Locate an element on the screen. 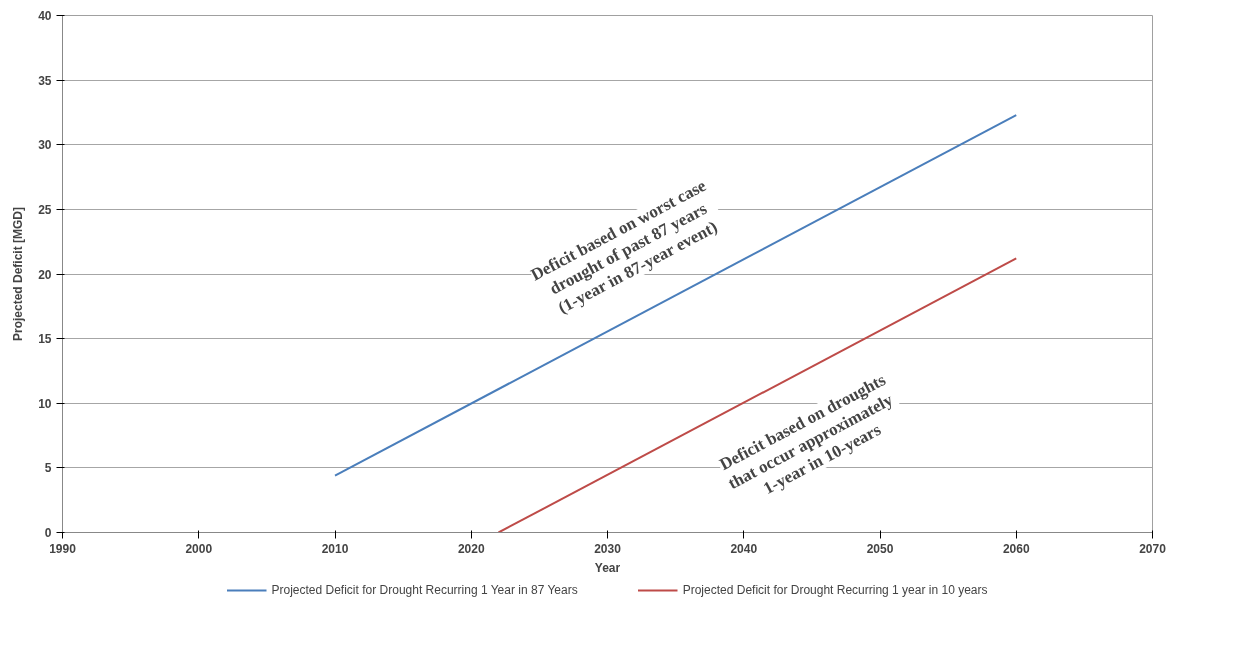  x-tick-label: 2050 is located at coordinates (880, 548).